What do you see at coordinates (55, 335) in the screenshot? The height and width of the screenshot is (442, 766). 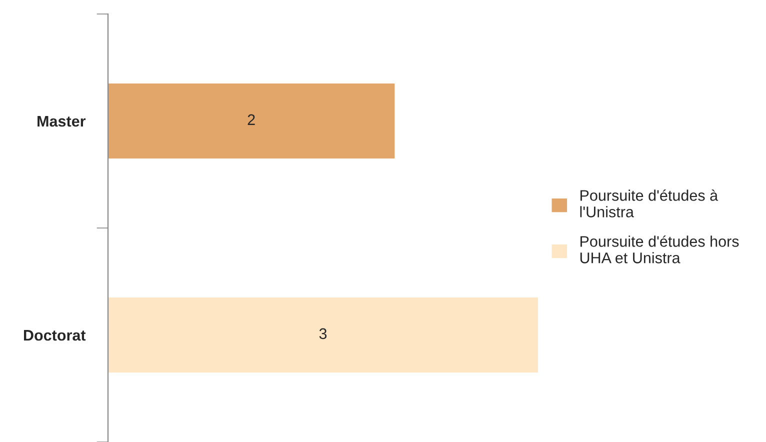 I see `y-tick-label: Doctorat` at bounding box center [55, 335].